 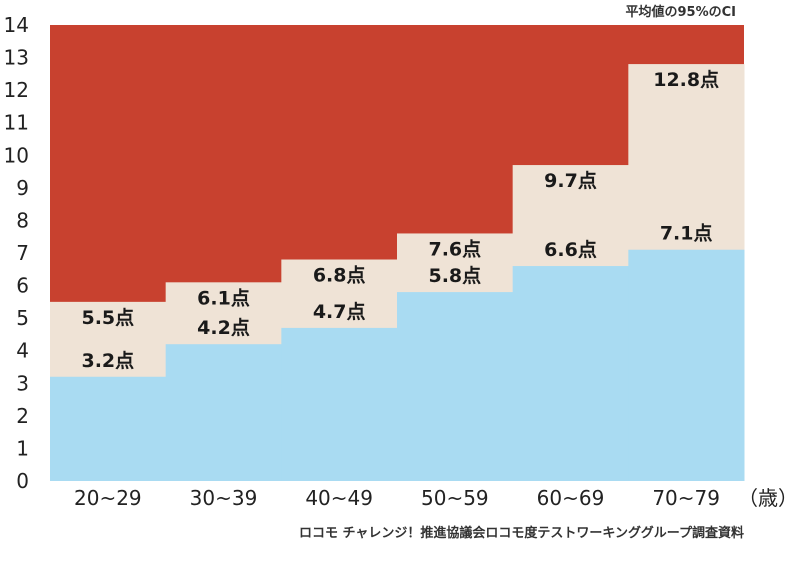 What do you see at coordinates (570, 181) in the screenshot?
I see `data-label-upper: 9.7点` at bounding box center [570, 181].